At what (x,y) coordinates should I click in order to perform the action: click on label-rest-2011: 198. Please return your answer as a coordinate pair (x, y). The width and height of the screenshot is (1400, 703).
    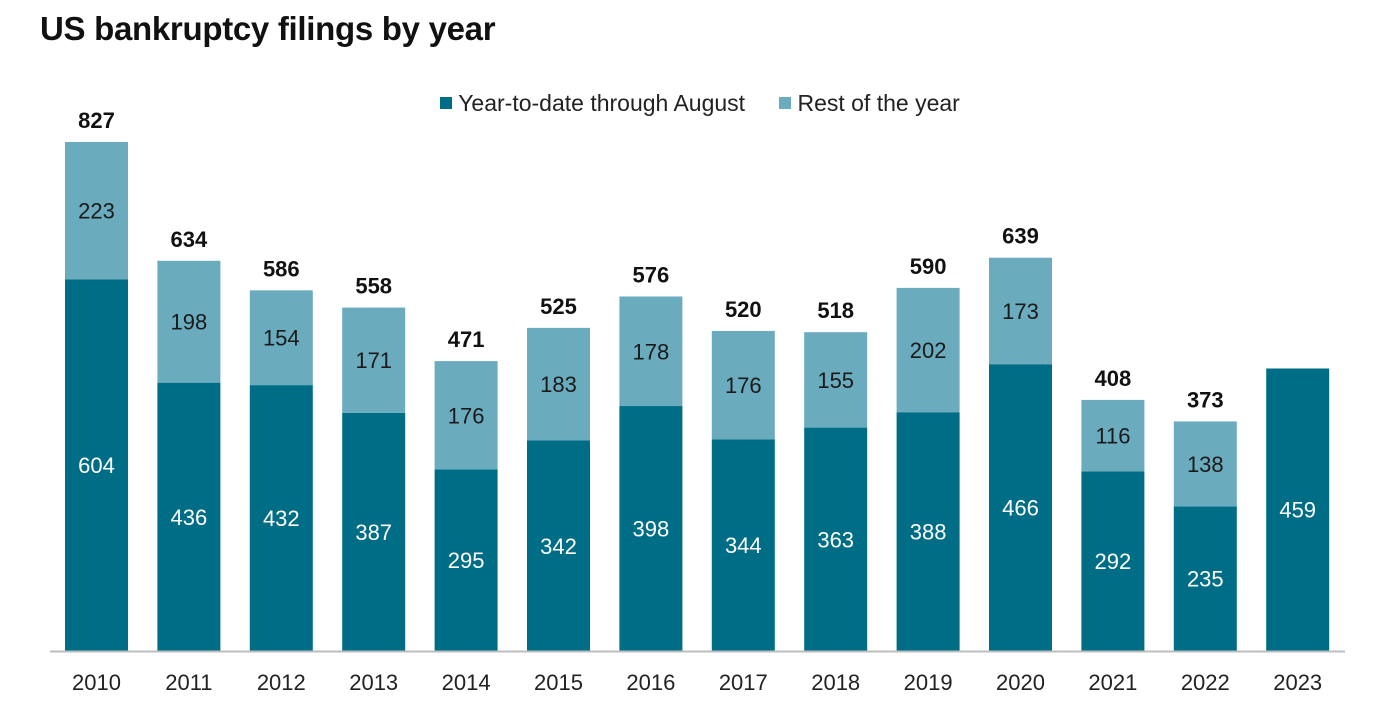
    Looking at the image, I should click on (189, 322).